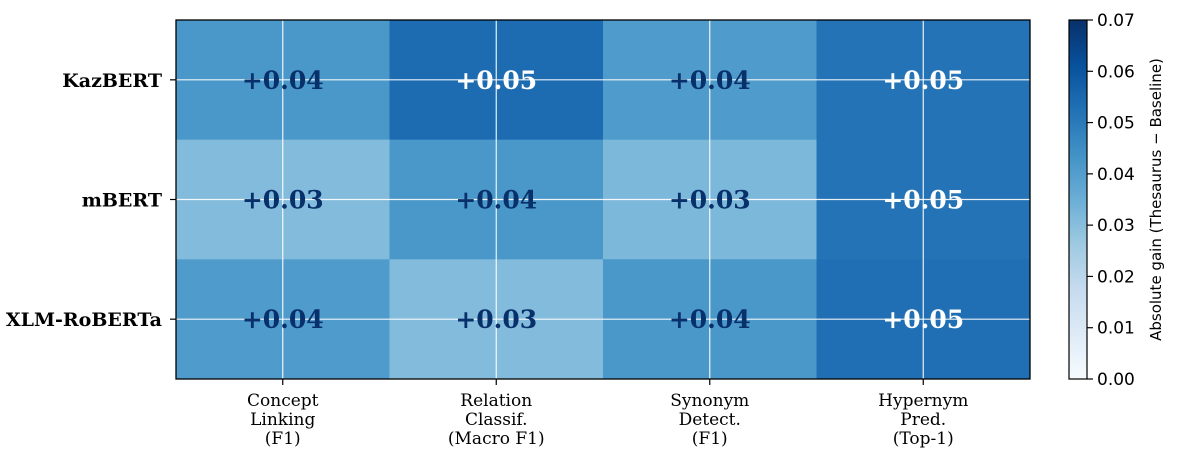 This screenshot has width=1177, height=462. I want to click on row-label: XLM-RoBERTa, so click(84, 320).